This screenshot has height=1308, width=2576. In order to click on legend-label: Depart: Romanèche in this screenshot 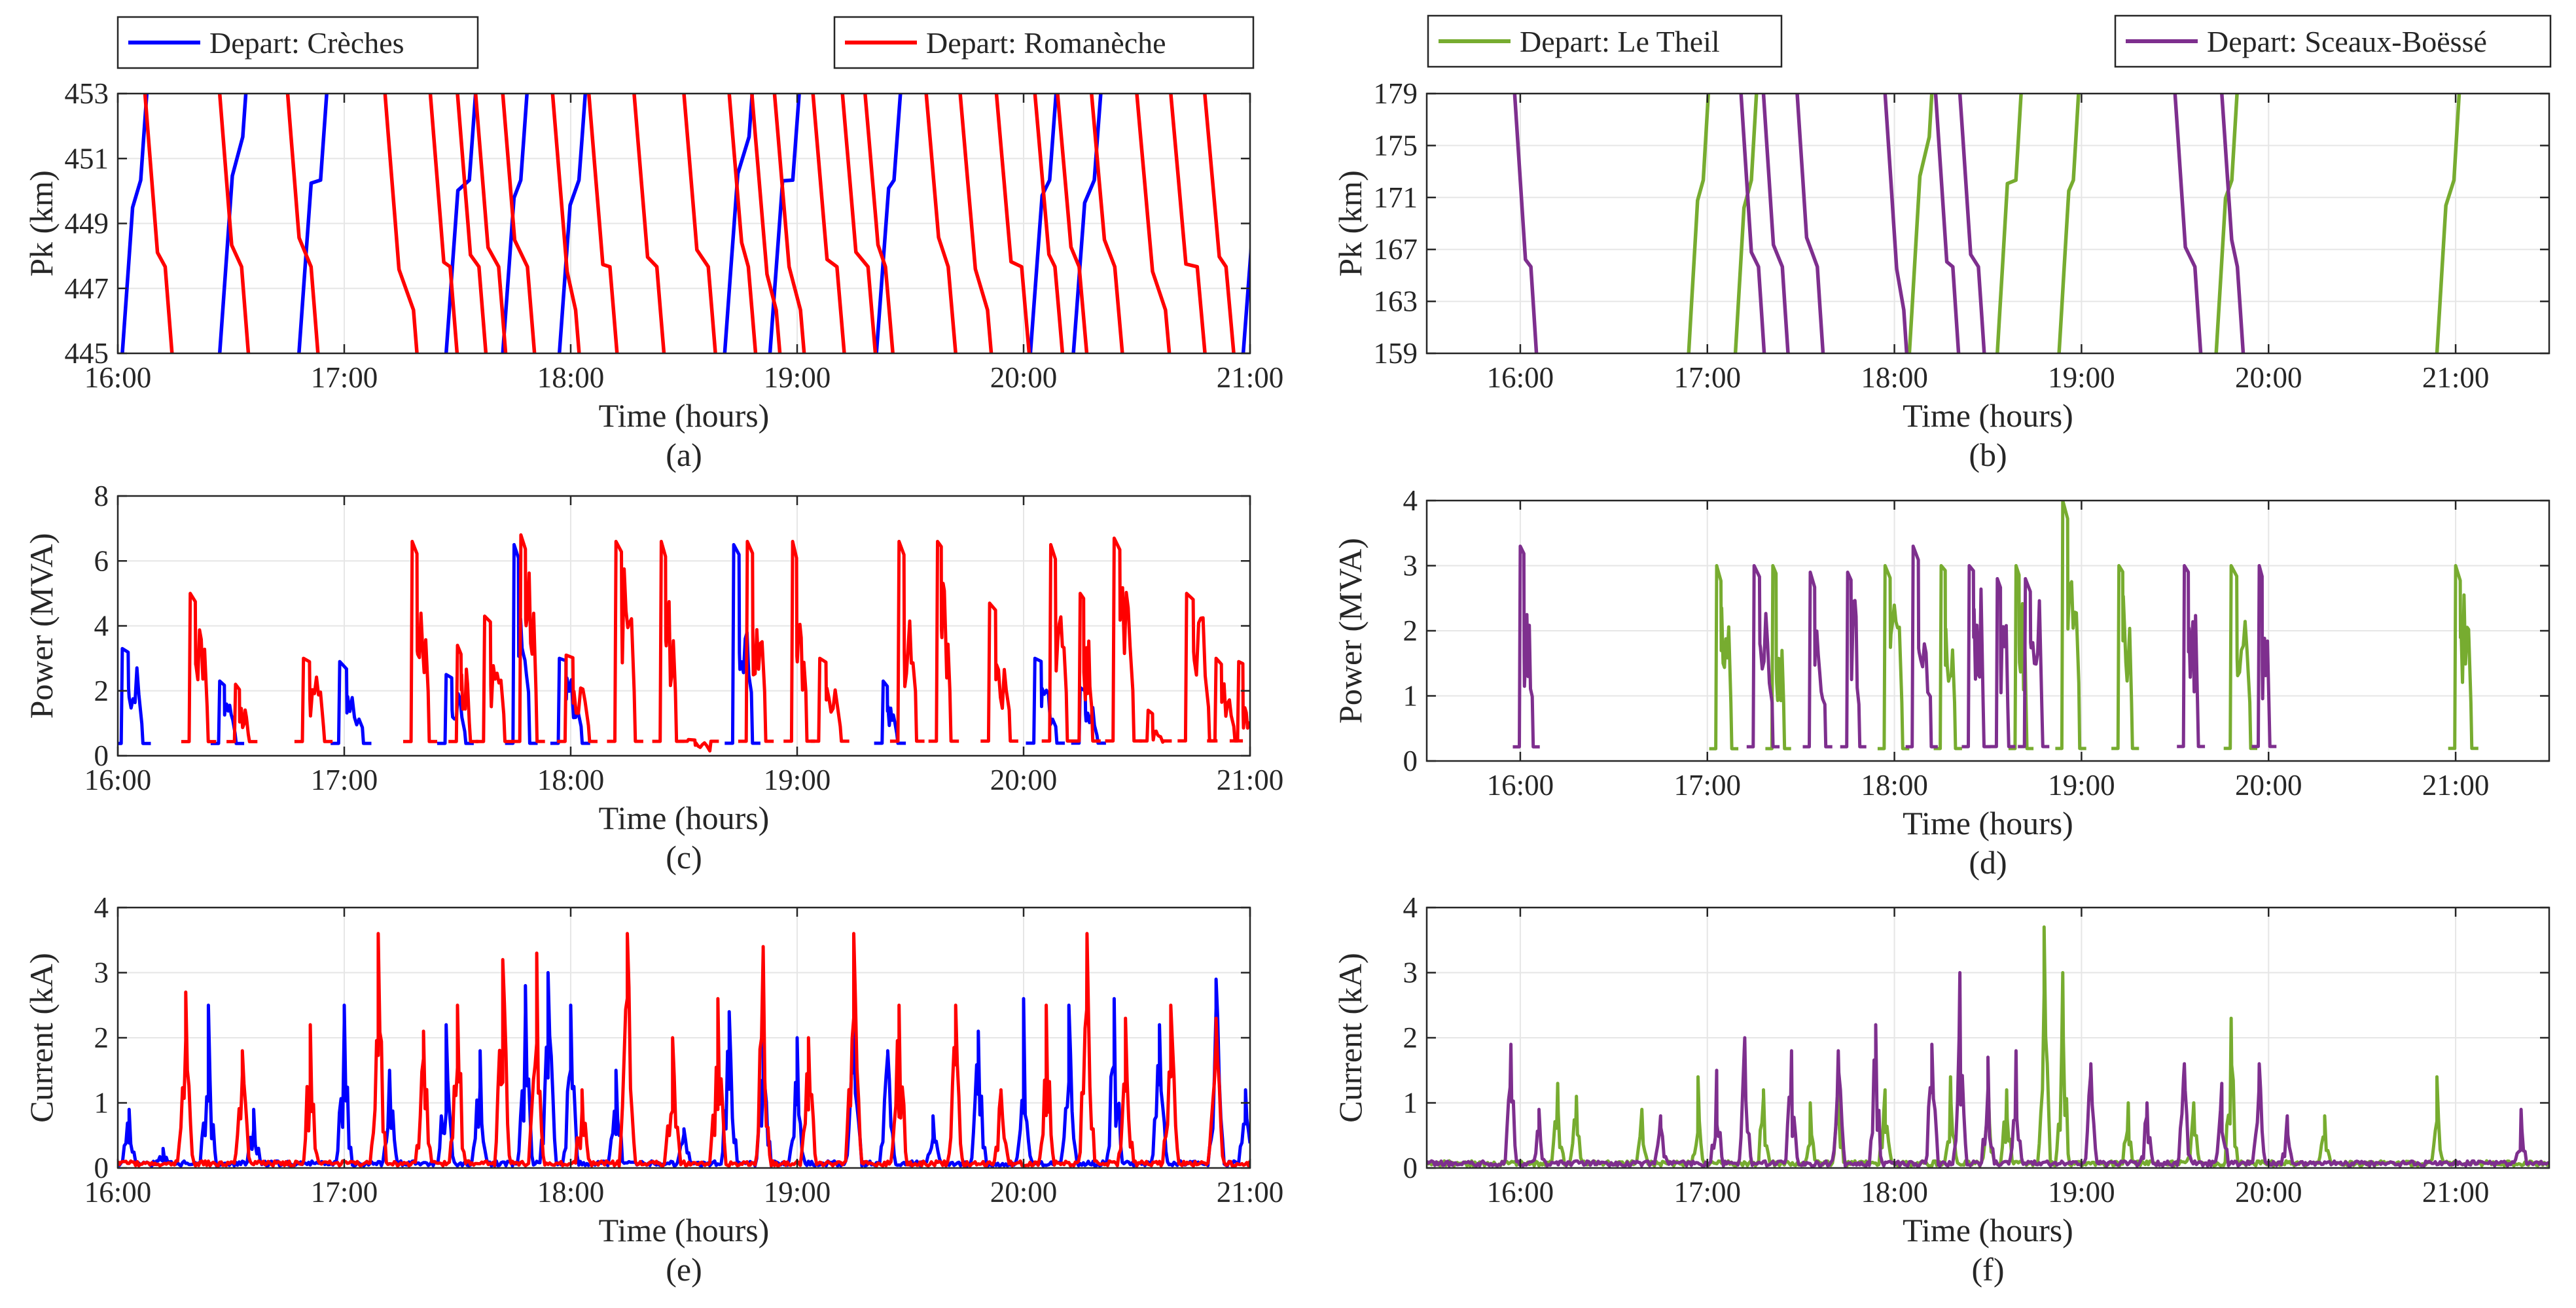, I will do `click(1046, 43)`.